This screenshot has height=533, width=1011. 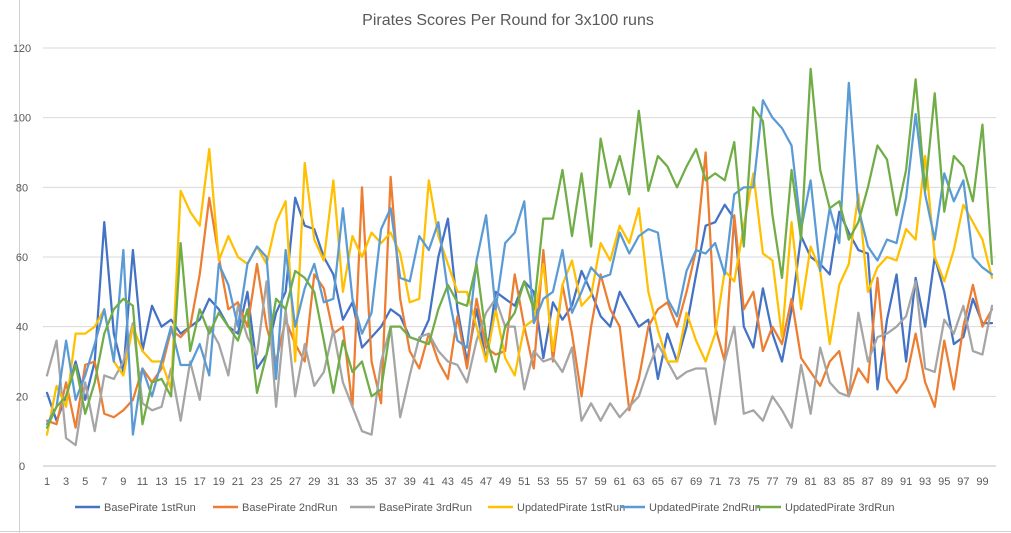 I want to click on x-tick-label: 59, so click(x=601, y=482).